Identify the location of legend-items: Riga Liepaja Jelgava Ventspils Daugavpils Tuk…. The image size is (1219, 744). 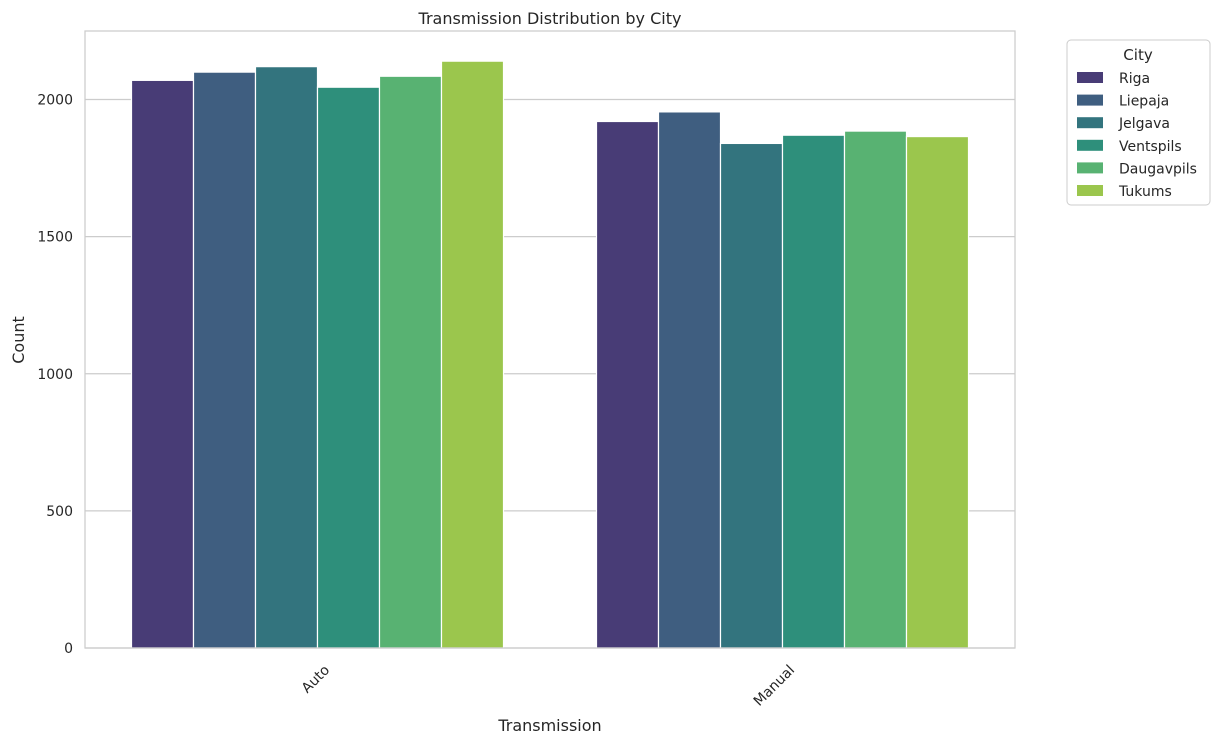
(1137, 135).